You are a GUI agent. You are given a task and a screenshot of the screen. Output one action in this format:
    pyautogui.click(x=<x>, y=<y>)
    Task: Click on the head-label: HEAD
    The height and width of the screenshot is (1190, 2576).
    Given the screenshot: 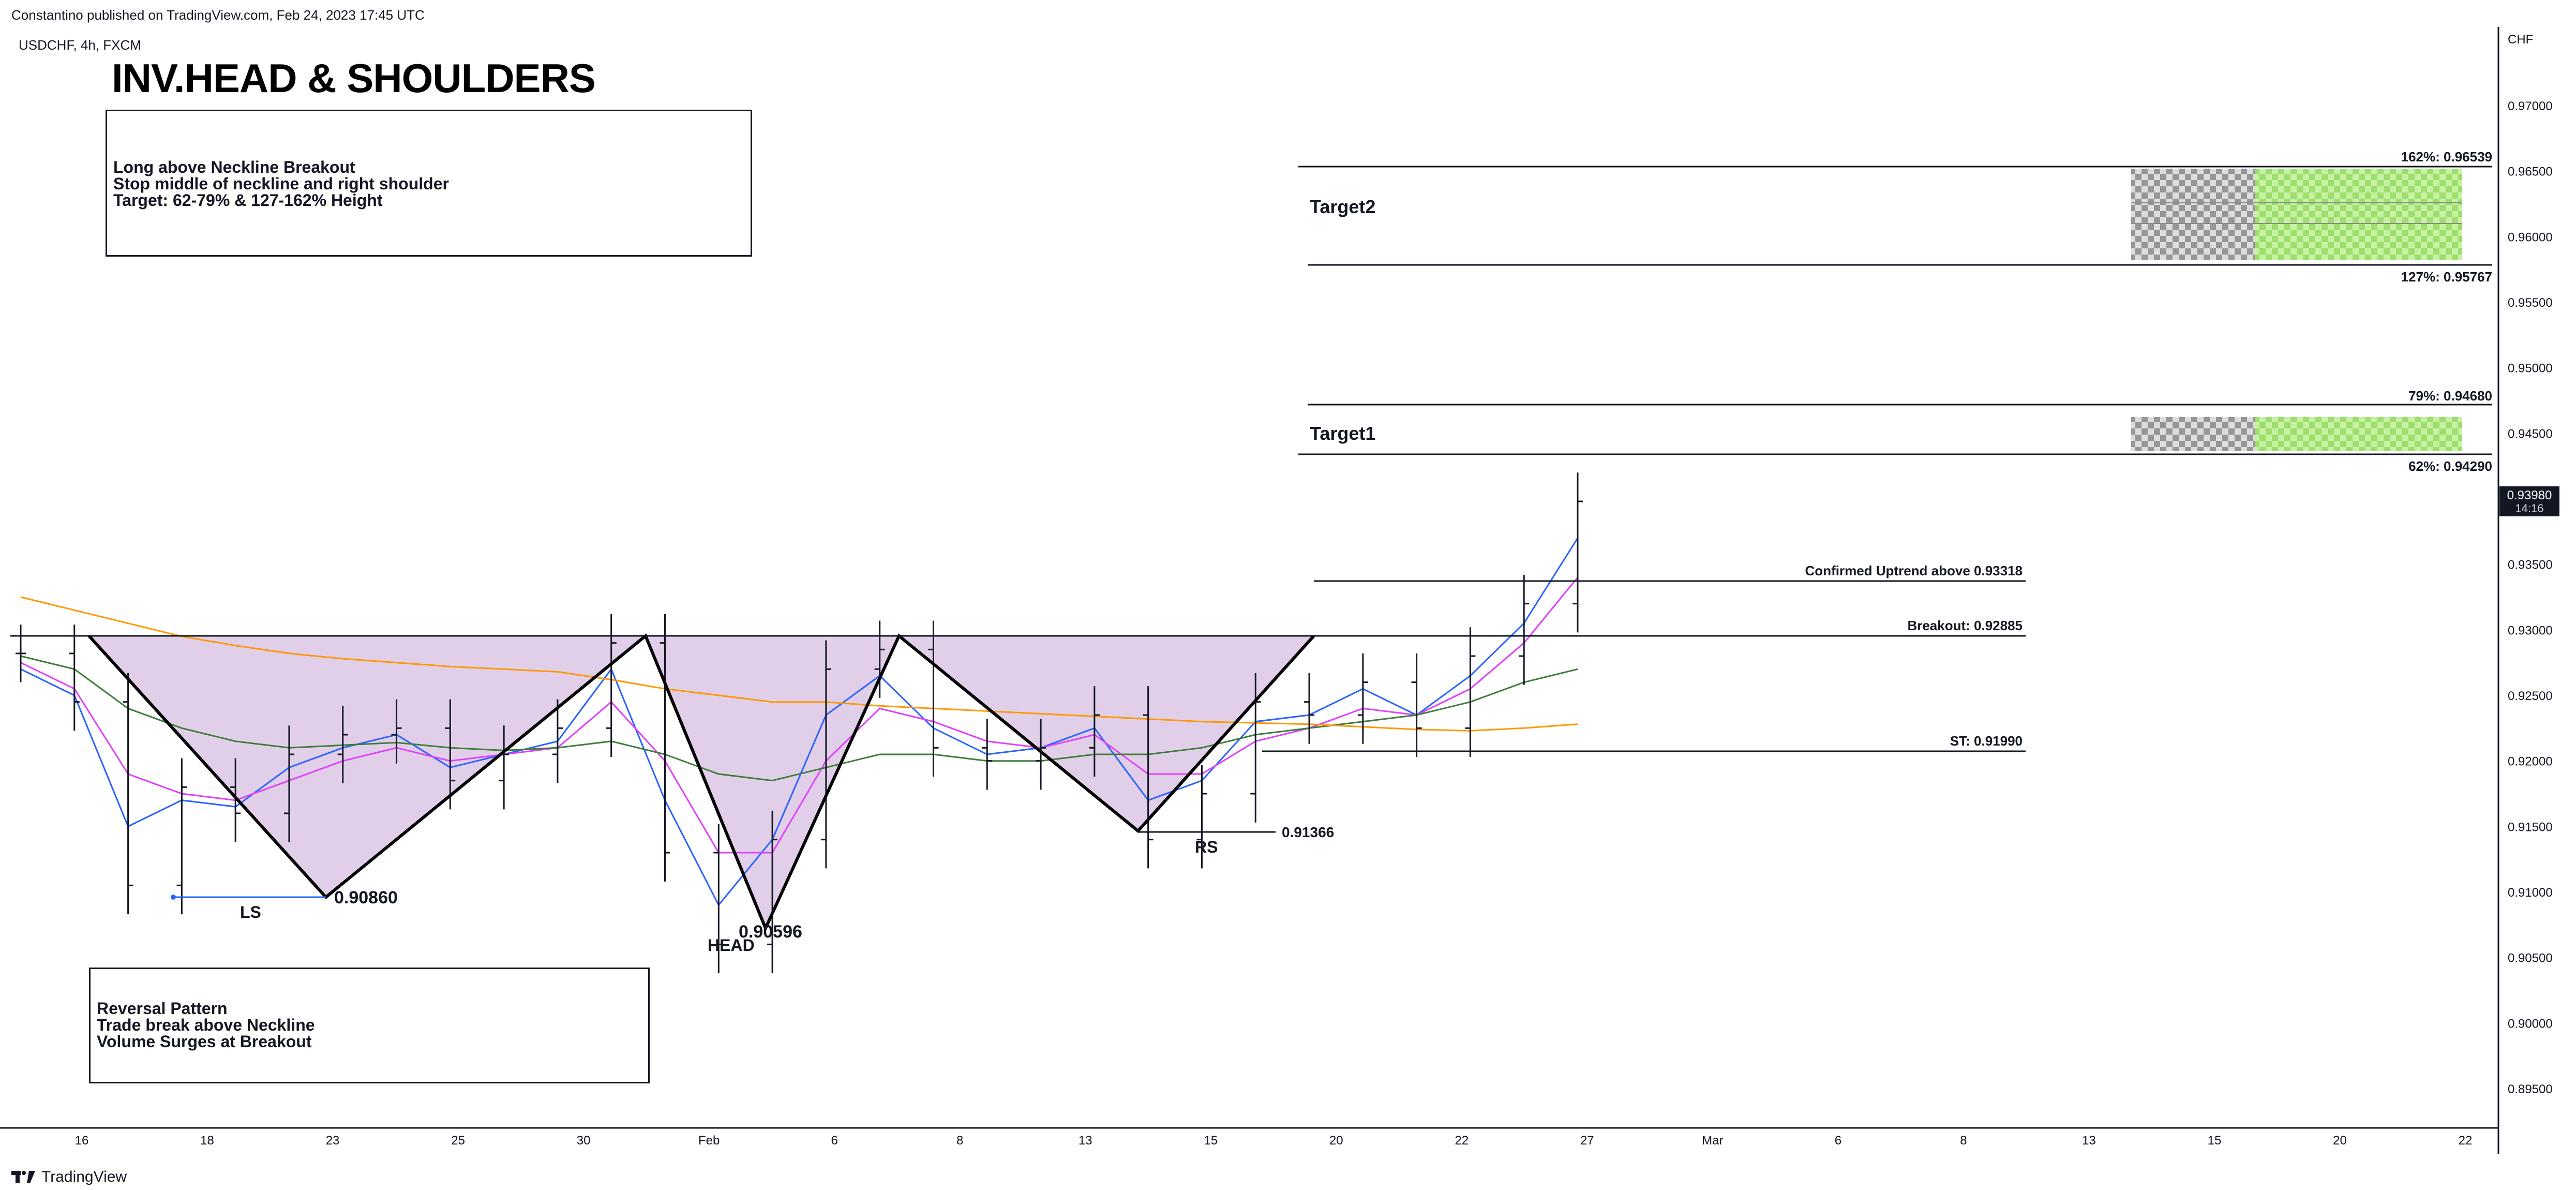 What is the action you would take?
    pyautogui.click(x=732, y=945)
    